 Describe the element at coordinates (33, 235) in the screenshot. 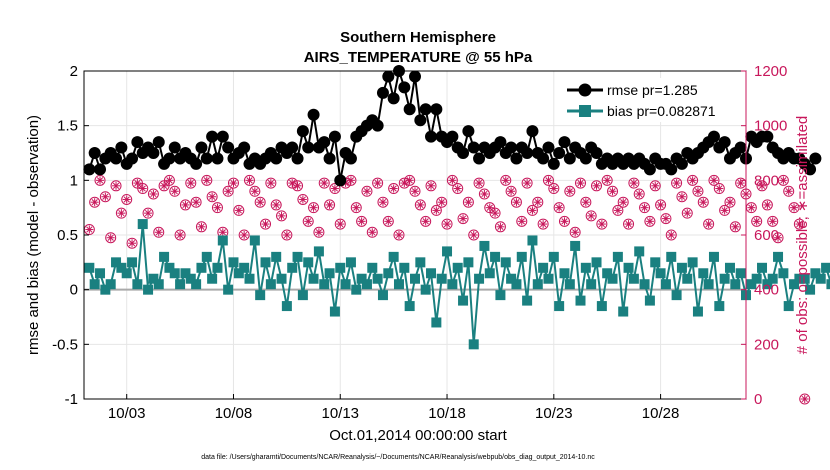

I see `y-axis-label: rmse and bias (model - observation)` at that location.